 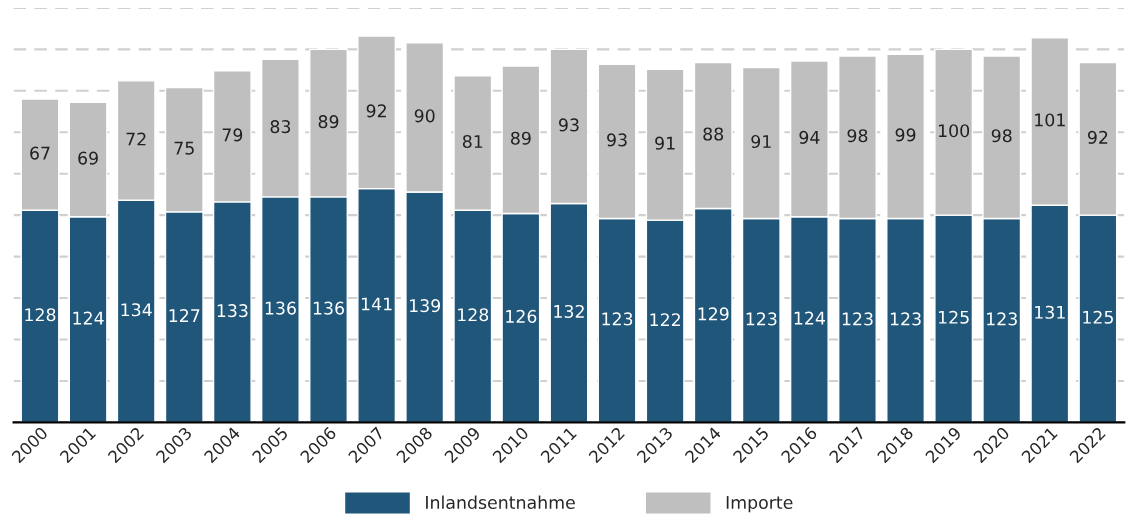 I want to click on data-label: 72, so click(x=136, y=139).